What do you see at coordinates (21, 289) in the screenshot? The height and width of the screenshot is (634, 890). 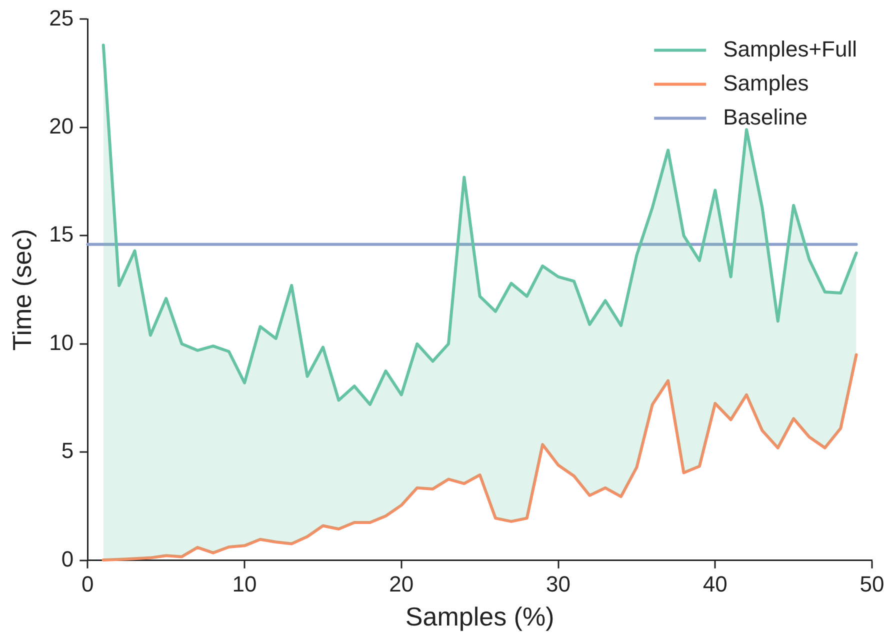 I see `y-axis-title: Time (sec)` at bounding box center [21, 289].